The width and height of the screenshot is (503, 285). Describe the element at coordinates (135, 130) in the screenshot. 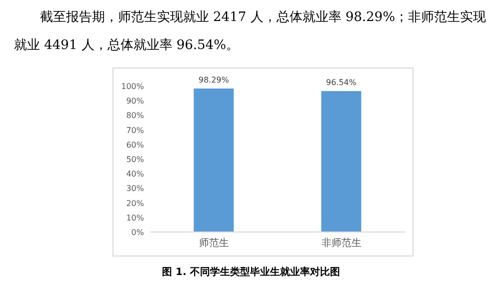

I see `y-tick-label: 70%` at that location.